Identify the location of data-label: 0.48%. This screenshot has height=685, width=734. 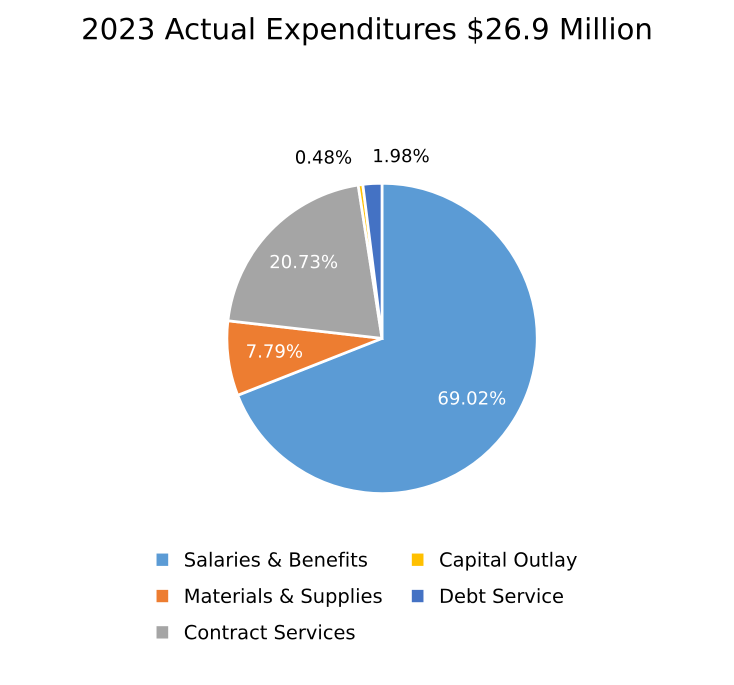
(324, 157).